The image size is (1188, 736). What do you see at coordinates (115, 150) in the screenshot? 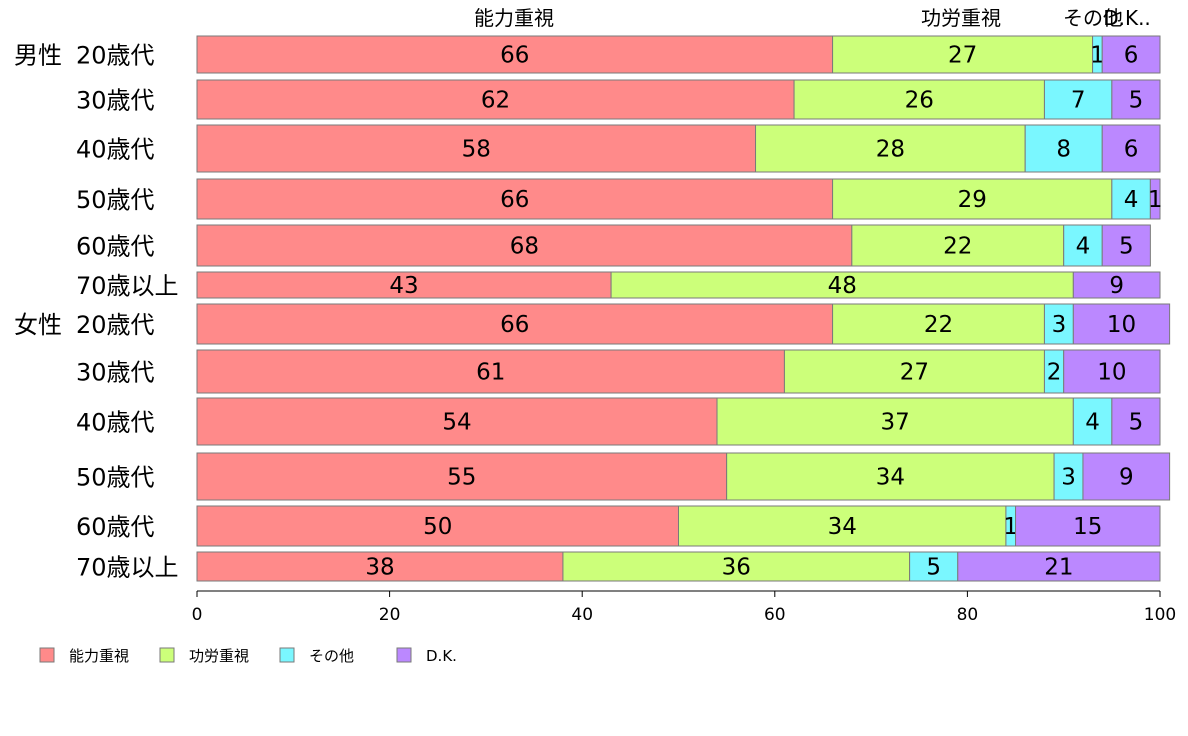
I see `row-label: 40歳代` at bounding box center [115, 150].